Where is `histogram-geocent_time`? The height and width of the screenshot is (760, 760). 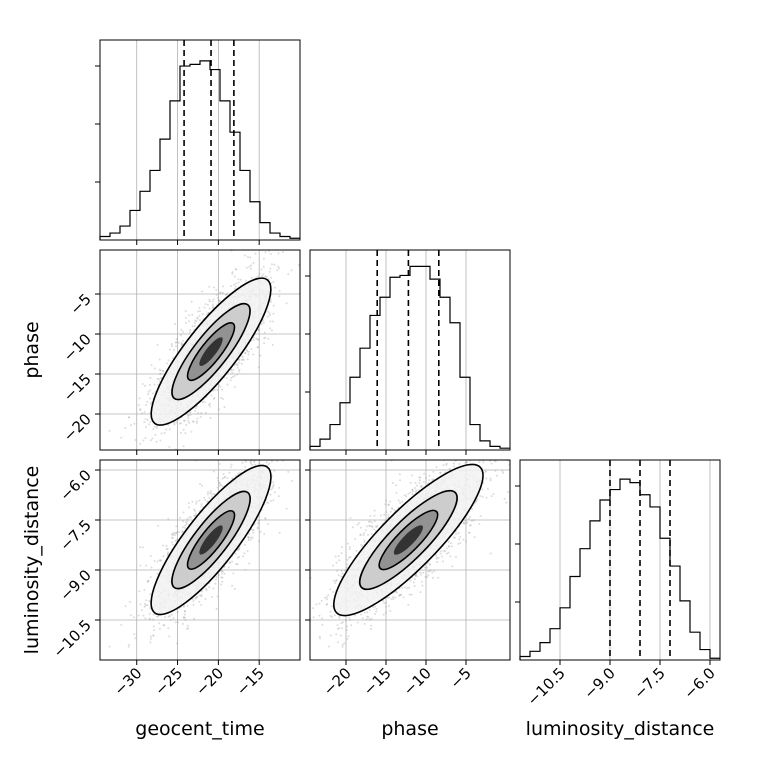 histogram-geocent_time is located at coordinates (199, 150).